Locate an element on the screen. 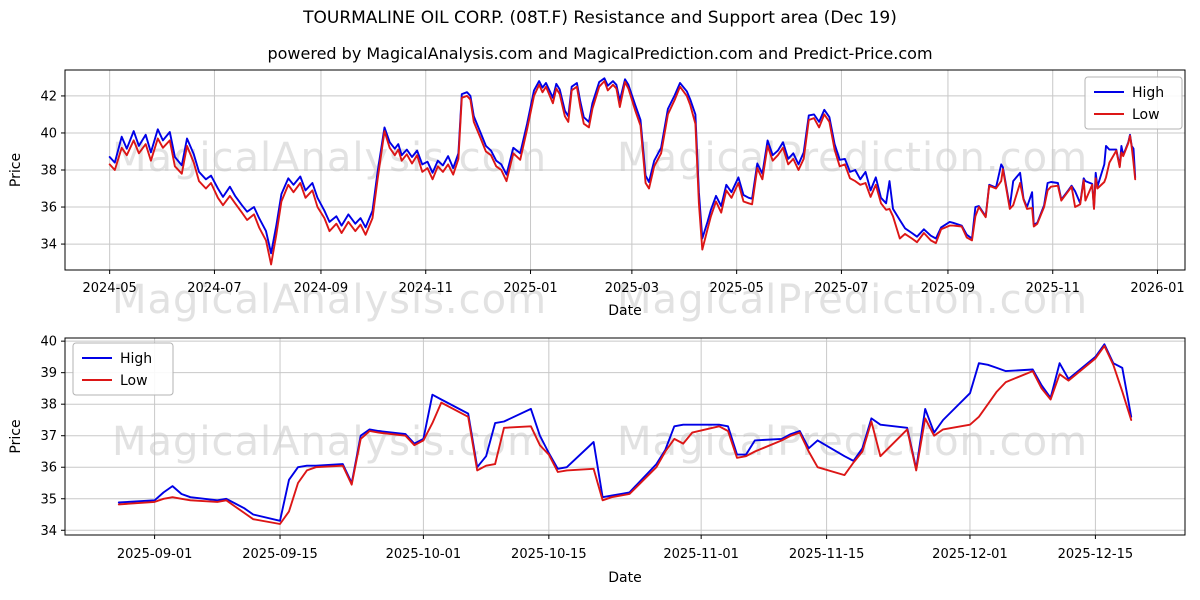  svg-text: 2024-09 is located at coordinates (321, 288).